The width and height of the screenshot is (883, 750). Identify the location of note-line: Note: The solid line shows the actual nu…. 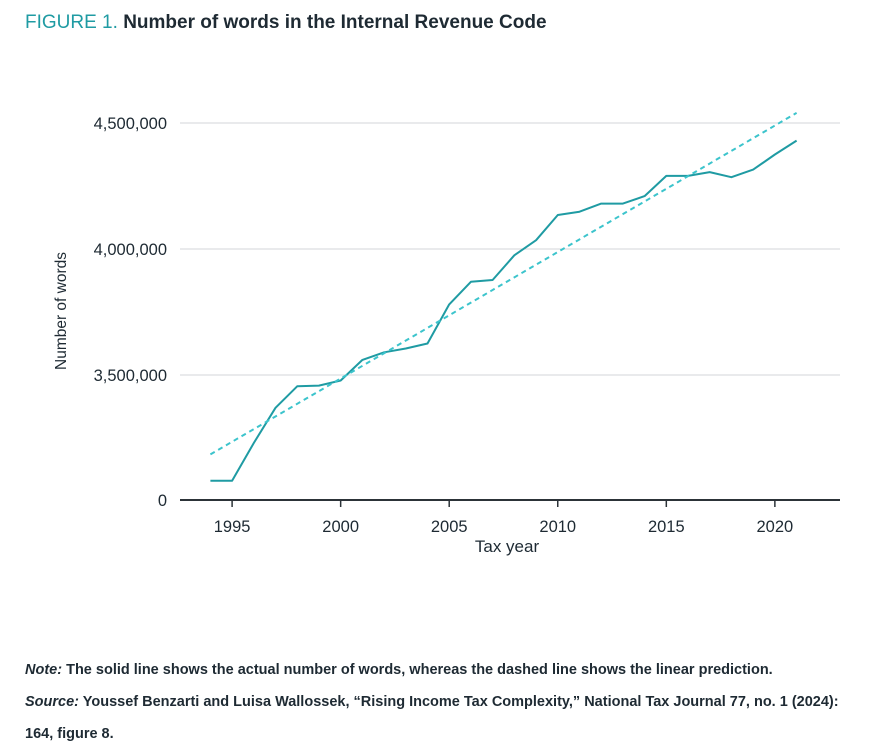
(447, 670).